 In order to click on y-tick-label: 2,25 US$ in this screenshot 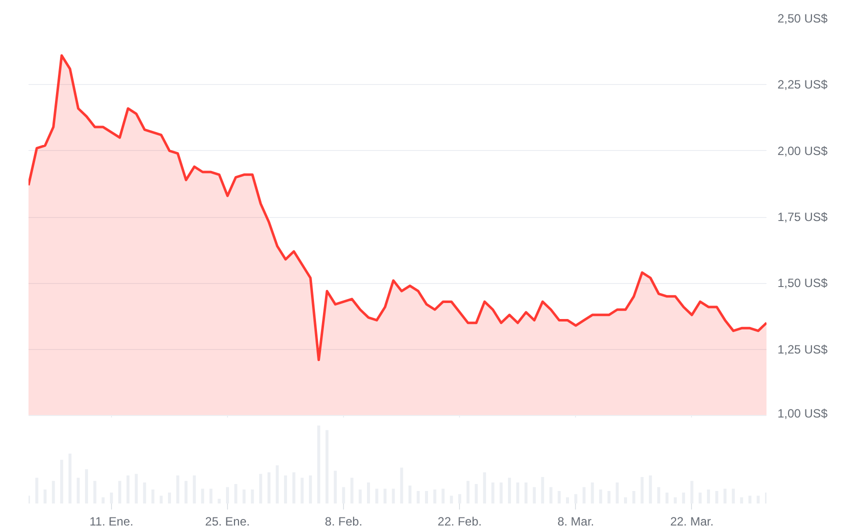, I will do `click(803, 85)`.